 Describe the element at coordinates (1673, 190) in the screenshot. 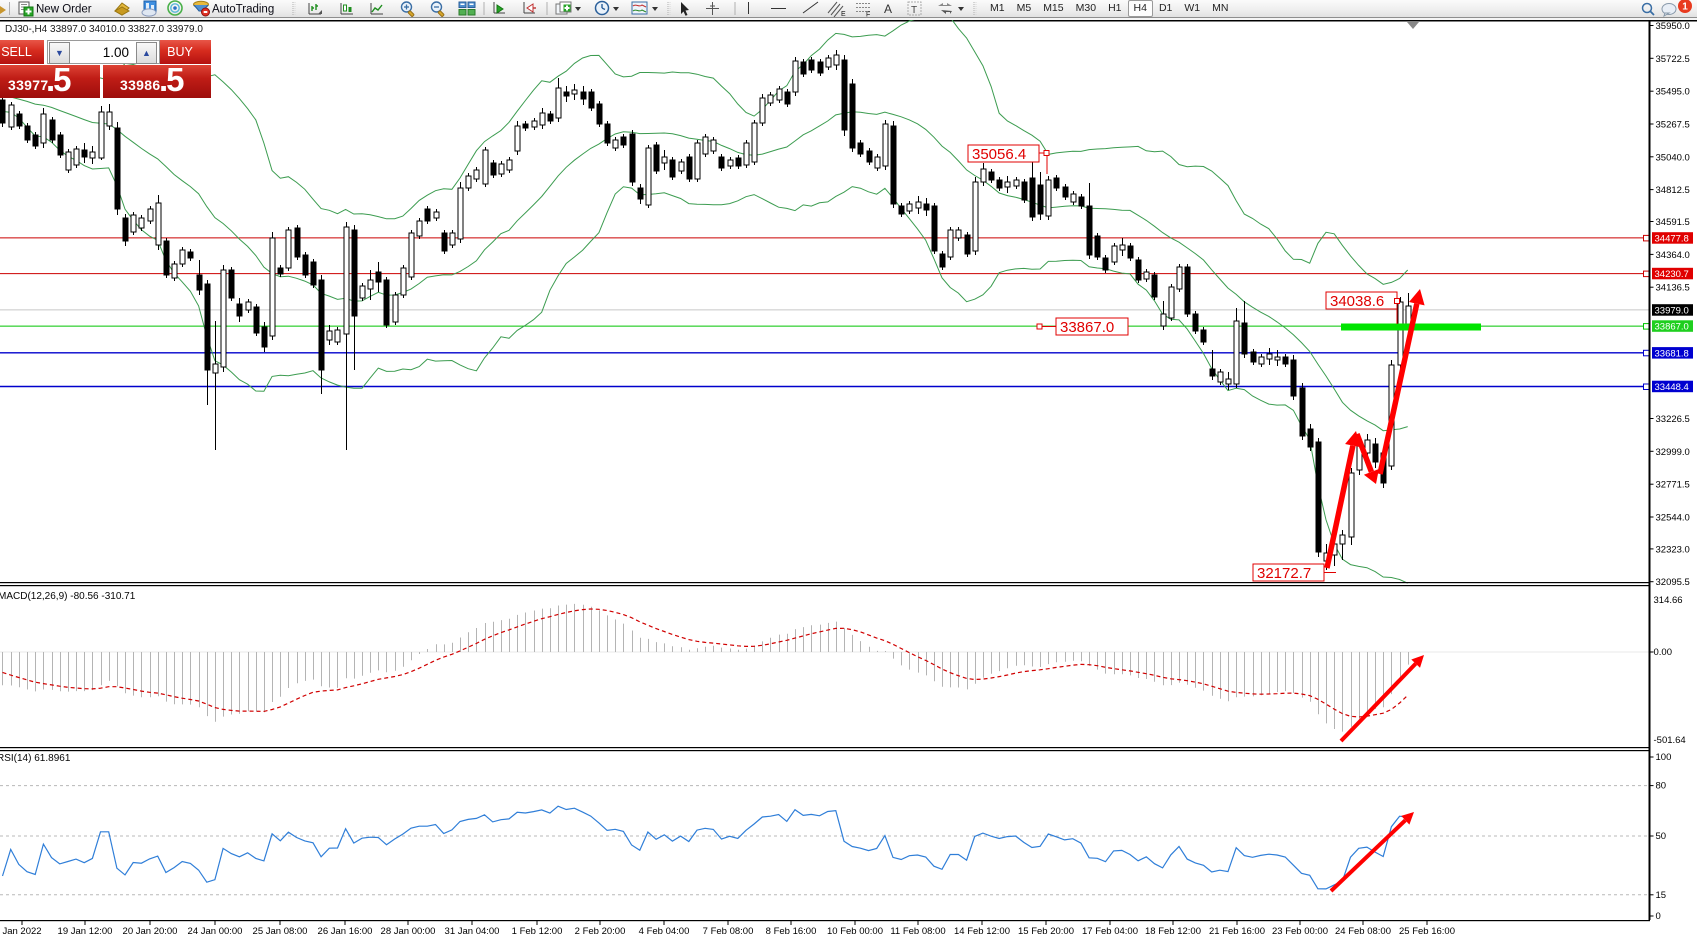

I see `svg-text: 34812.5` at that location.